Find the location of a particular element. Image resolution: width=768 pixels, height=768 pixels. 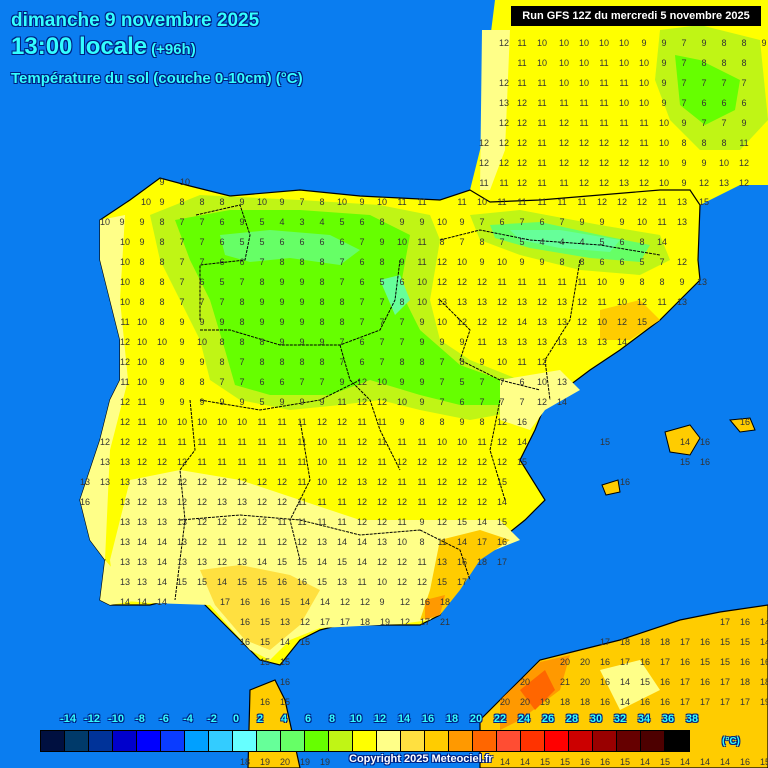

mallorca is located at coordinates (682, 440).